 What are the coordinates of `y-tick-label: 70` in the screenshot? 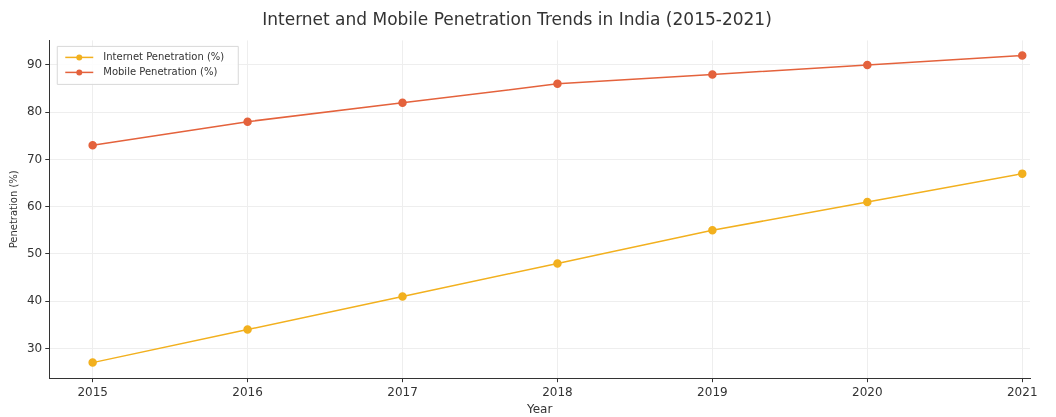 It's located at (34, 158).